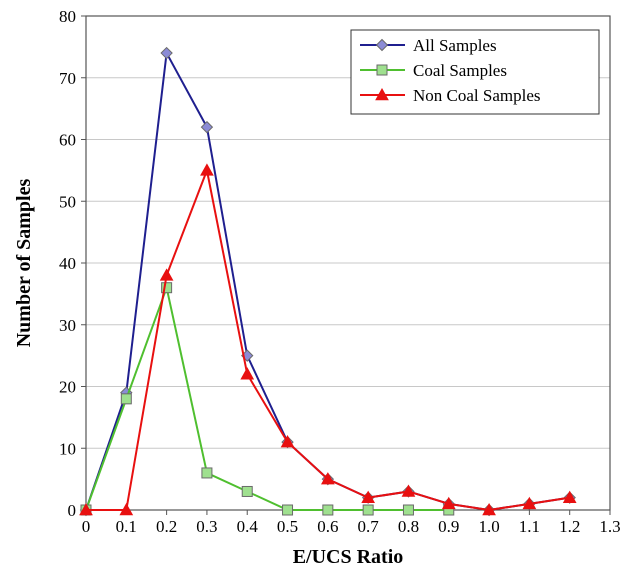  What do you see at coordinates (609, 526) in the screenshot?
I see `x-tick-label: 1.3` at bounding box center [609, 526].